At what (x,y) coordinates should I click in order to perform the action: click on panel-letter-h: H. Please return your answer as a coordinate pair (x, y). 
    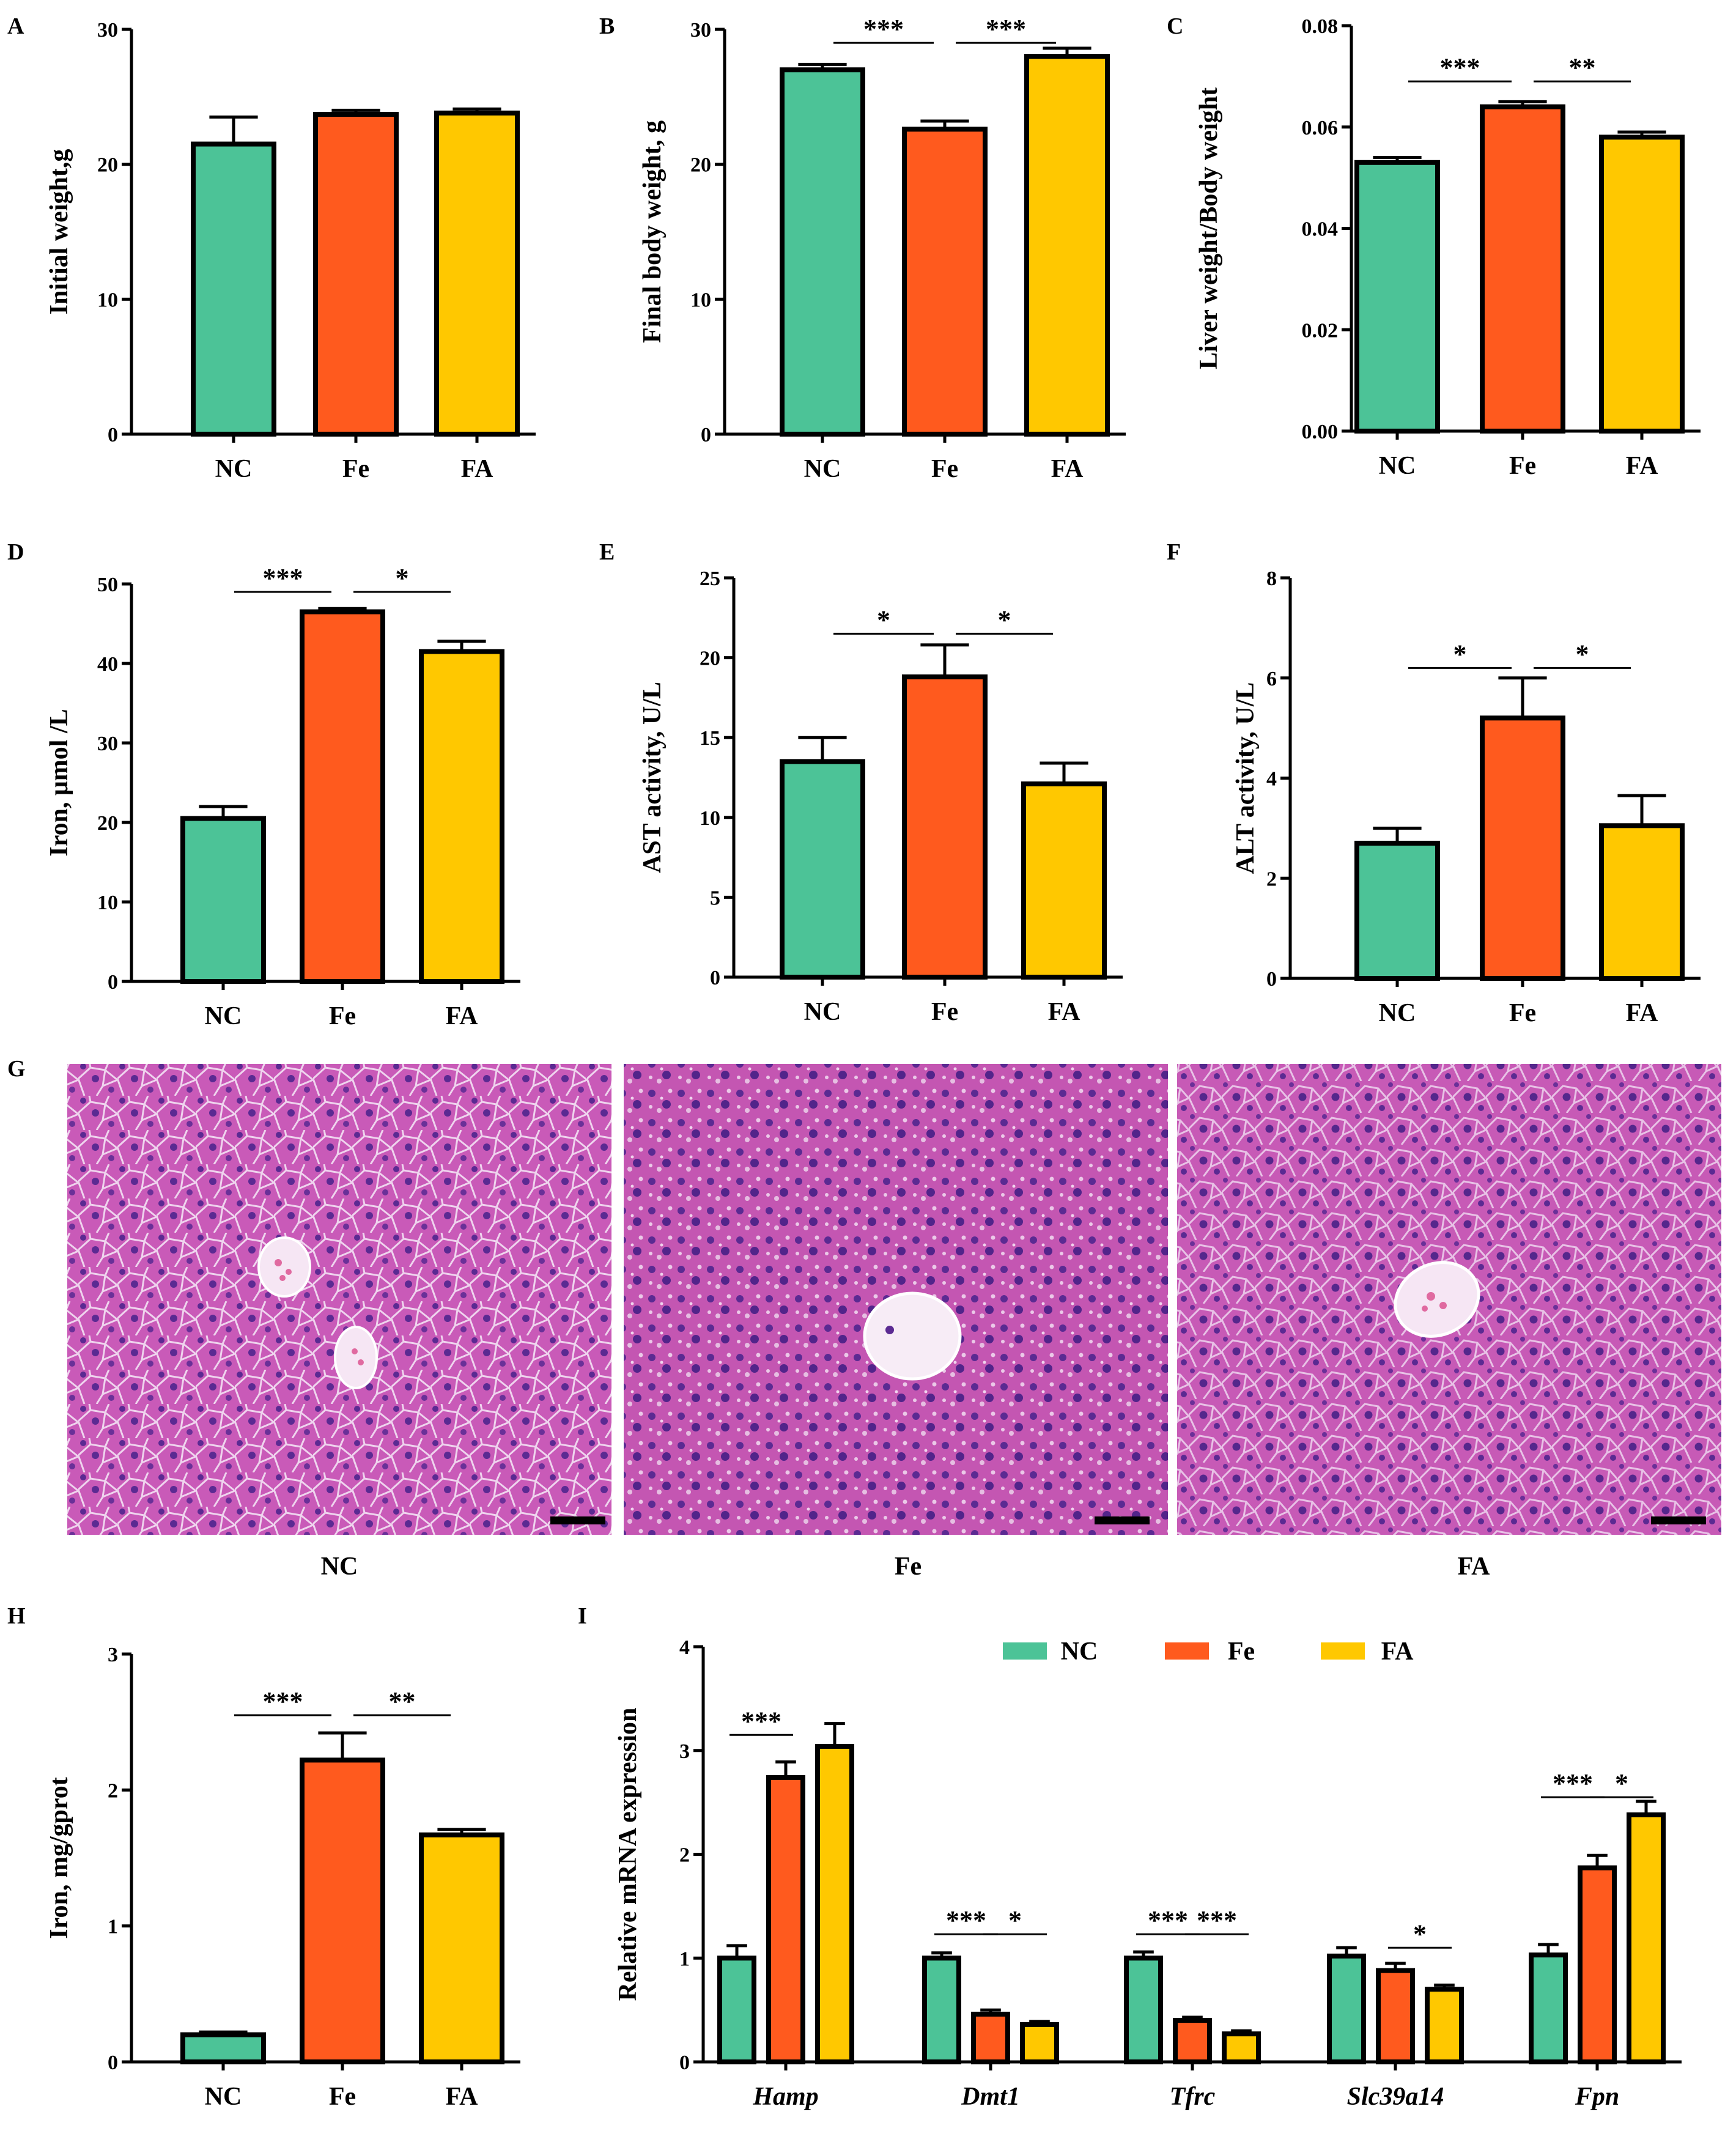
    Looking at the image, I should click on (16, 1616).